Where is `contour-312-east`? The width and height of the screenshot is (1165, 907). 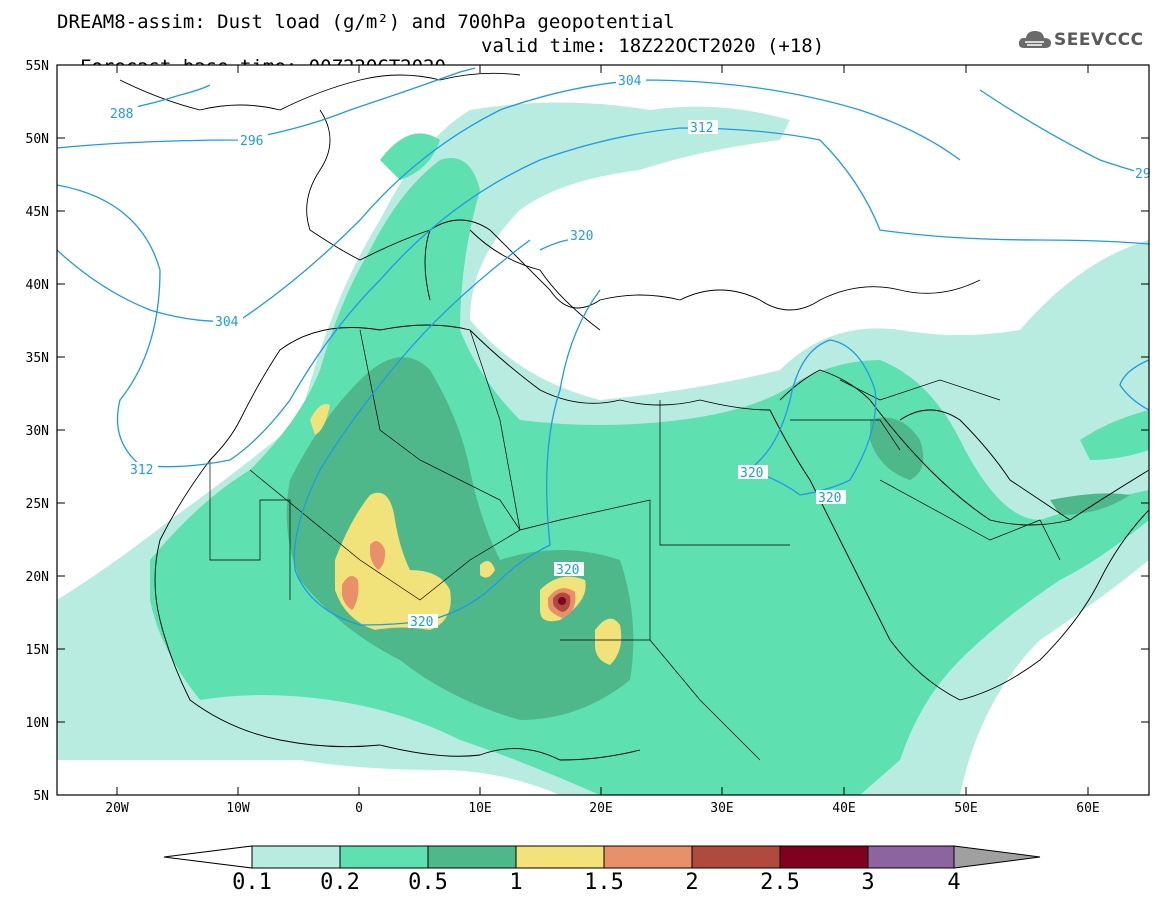
contour-312-east is located at coordinates (1134, 385).